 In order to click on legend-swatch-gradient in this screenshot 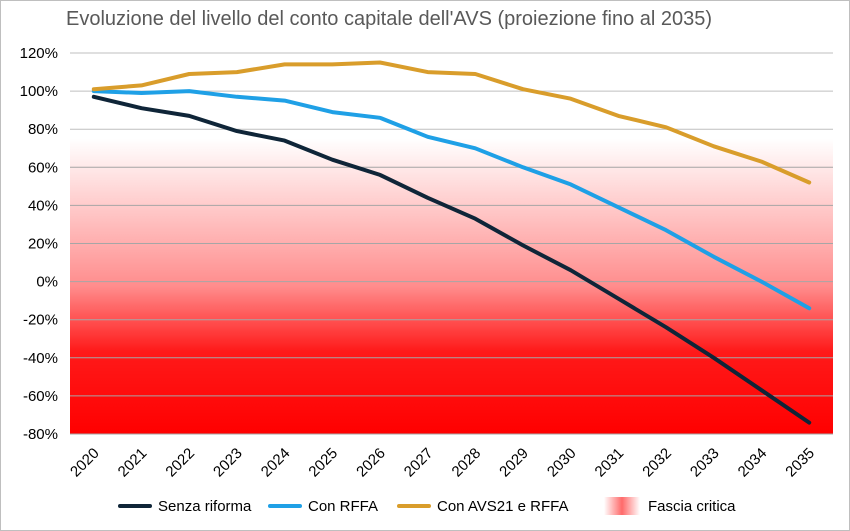, I will do `click(622, 506)`.